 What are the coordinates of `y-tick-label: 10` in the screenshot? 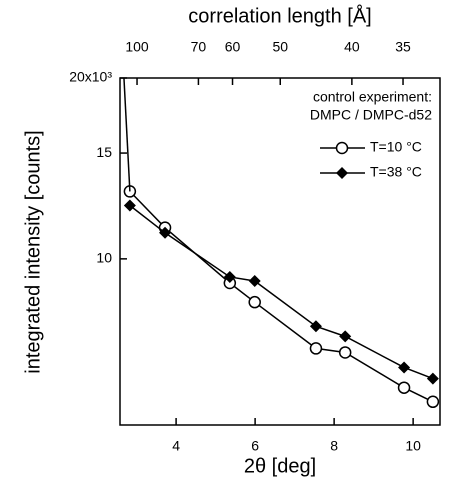 It's located at (104, 258).